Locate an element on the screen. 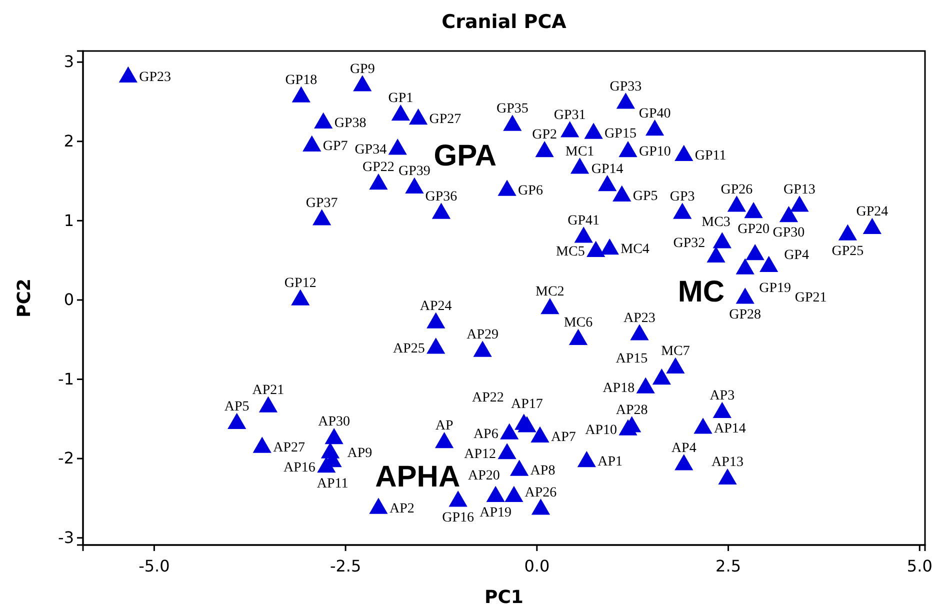  annotation: AP16 is located at coordinates (300, 468).